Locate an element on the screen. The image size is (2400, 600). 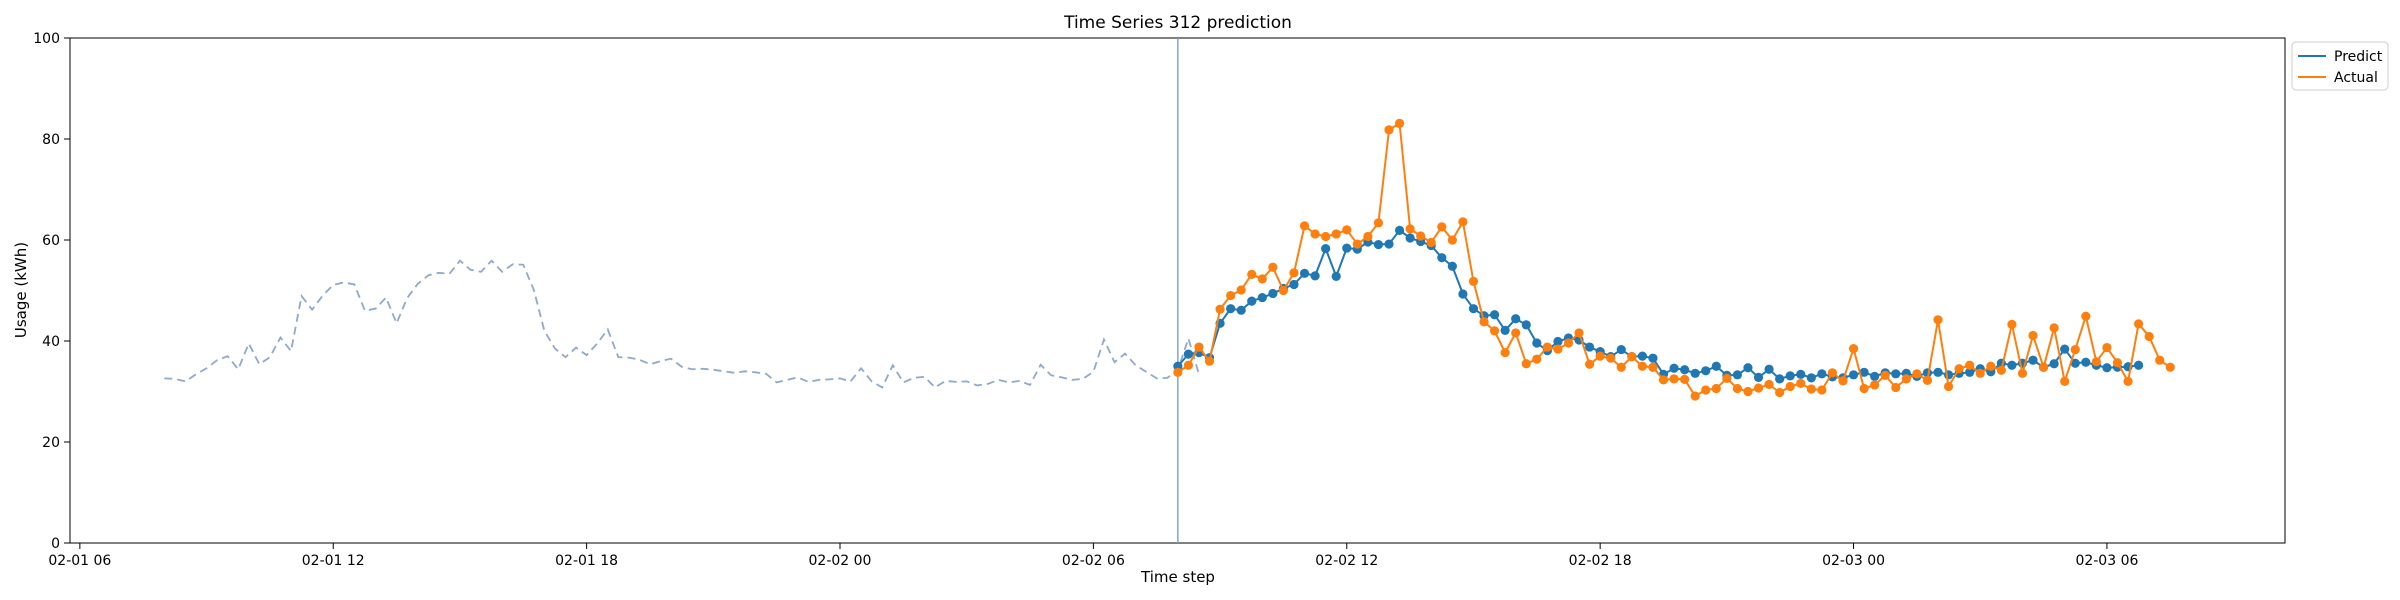
x-tick-label: 02-02 12 is located at coordinates (1346, 561).